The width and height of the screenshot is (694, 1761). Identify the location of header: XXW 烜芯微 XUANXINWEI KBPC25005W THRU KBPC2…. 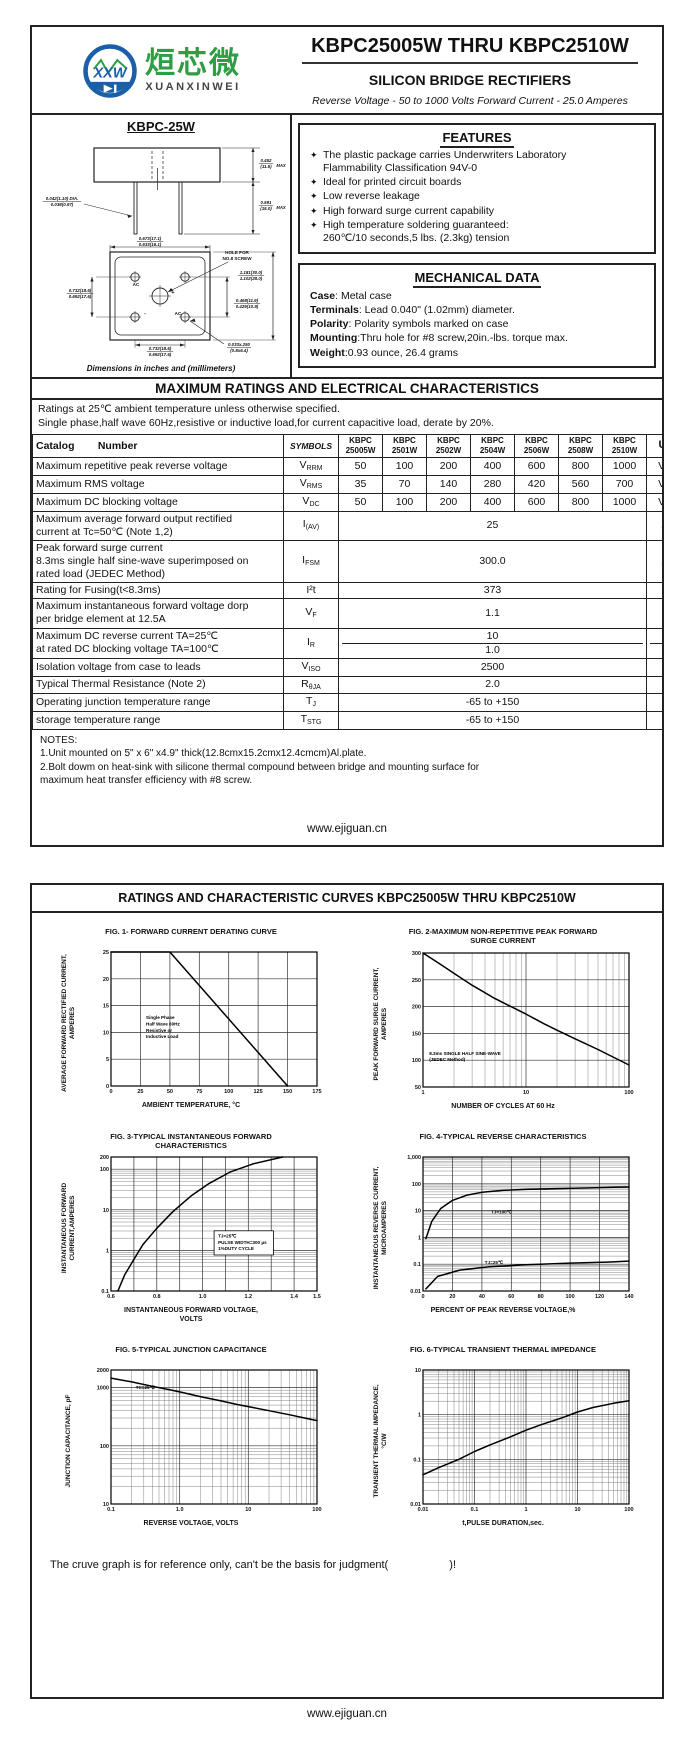
(347, 70).